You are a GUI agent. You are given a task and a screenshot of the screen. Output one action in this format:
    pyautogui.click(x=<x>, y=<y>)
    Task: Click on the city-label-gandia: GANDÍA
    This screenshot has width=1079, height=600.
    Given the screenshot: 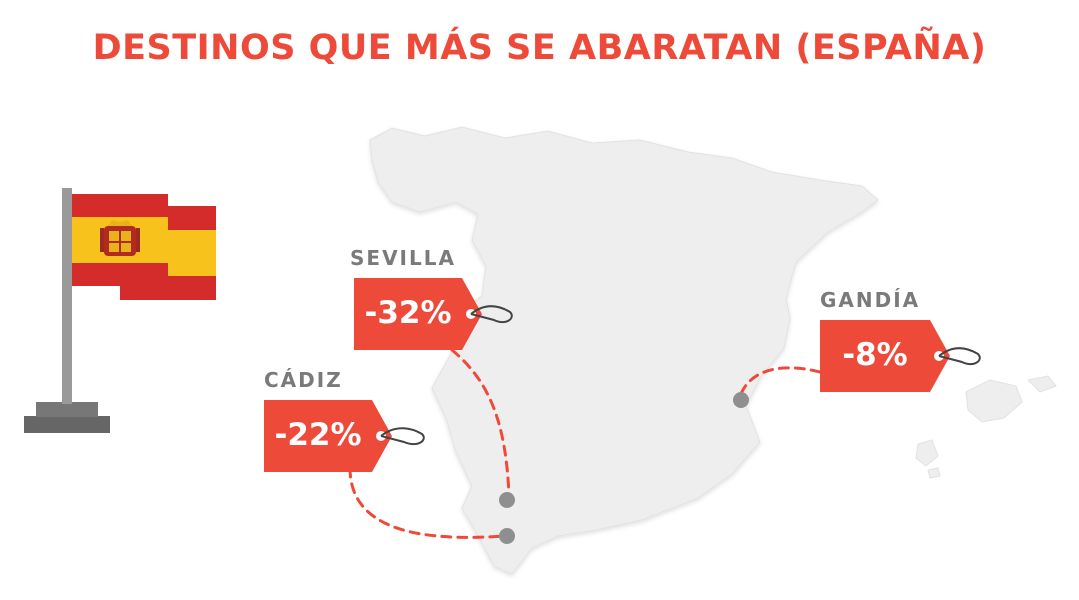 What is the action you would take?
    pyautogui.click(x=870, y=300)
    